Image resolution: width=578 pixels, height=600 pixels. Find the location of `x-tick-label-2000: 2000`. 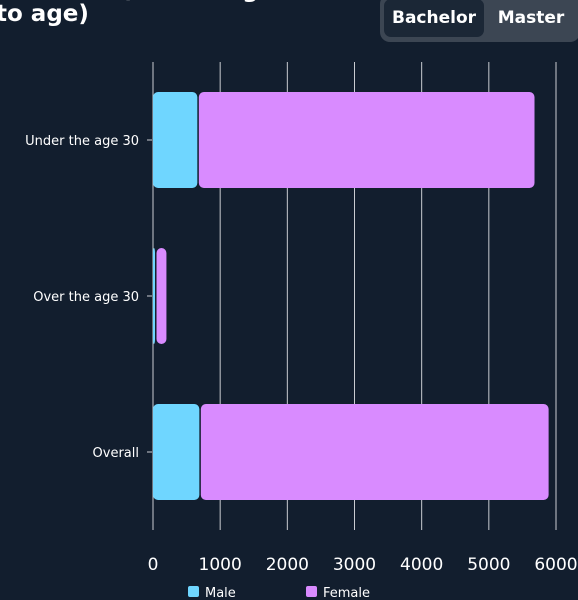

x-tick-label-2000: 2000 is located at coordinates (287, 565).